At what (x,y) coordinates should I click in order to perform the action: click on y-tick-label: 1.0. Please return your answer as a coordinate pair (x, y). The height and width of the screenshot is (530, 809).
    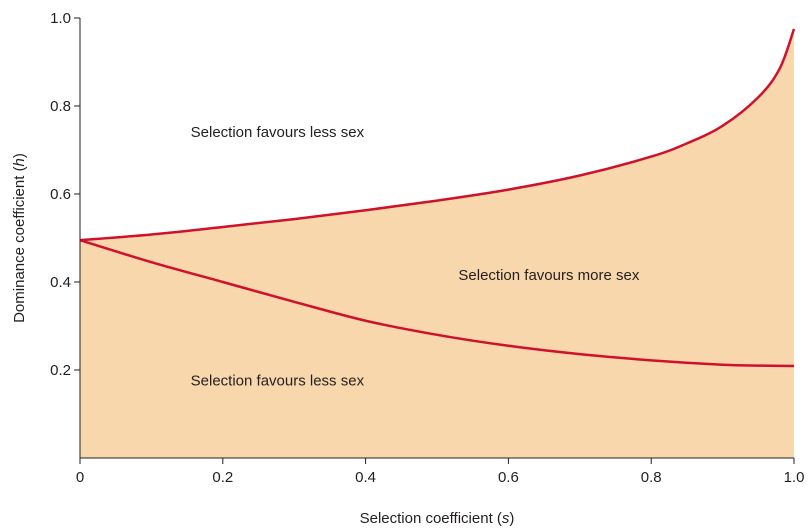
    Looking at the image, I should click on (60, 18).